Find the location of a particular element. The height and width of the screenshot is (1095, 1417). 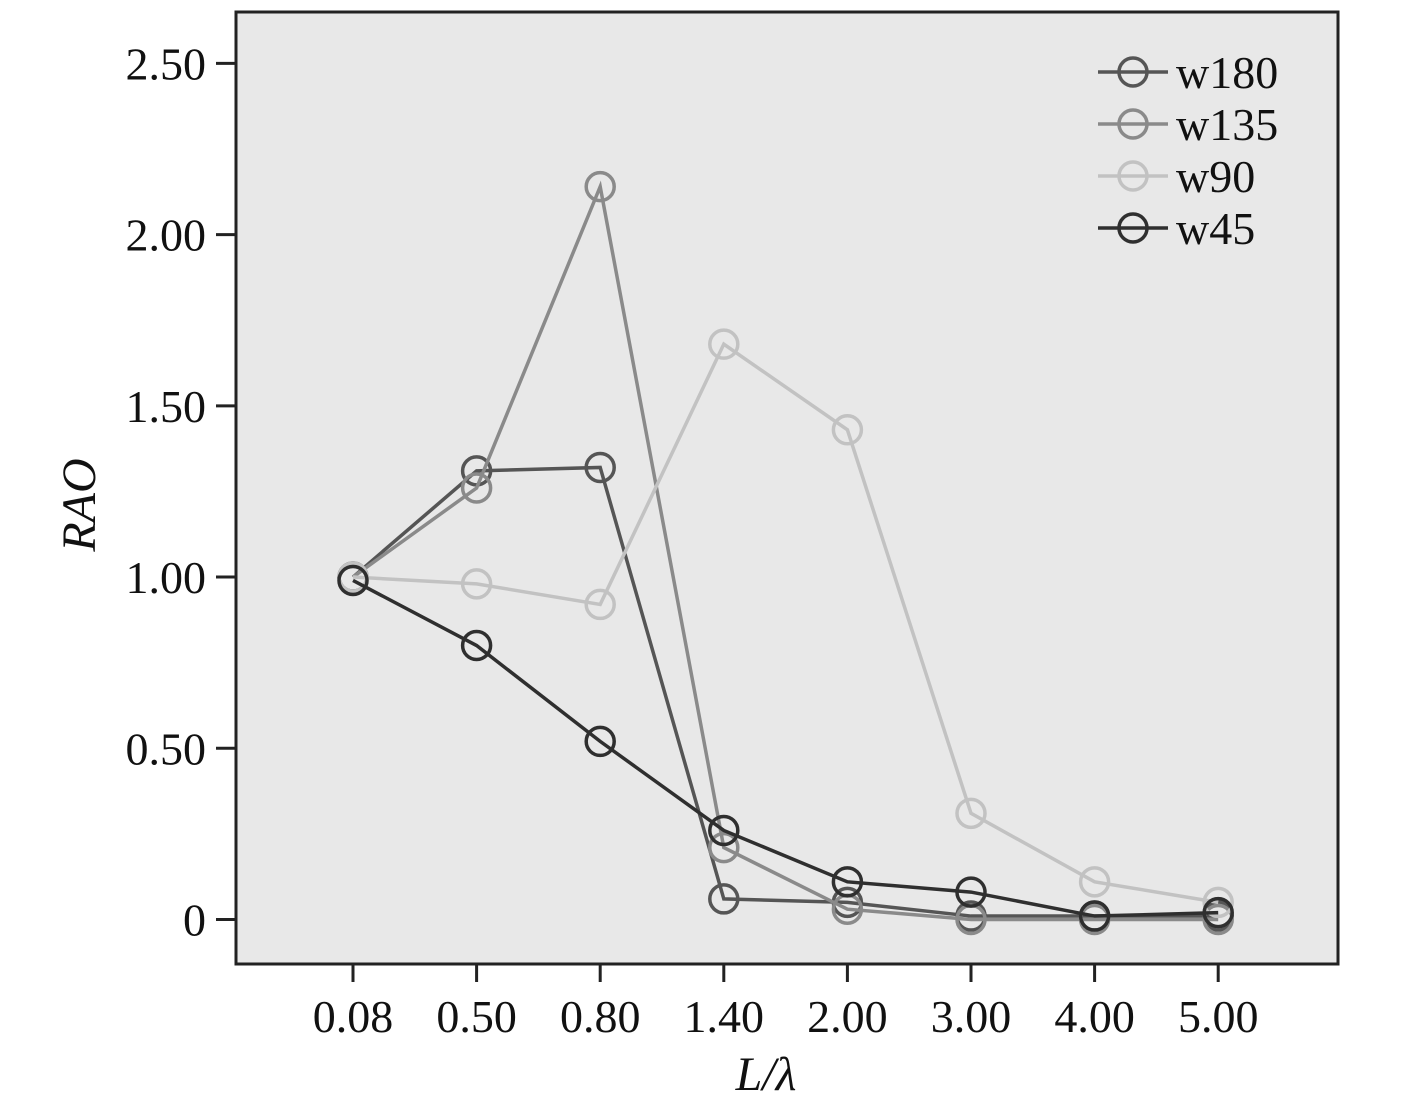

y-tick-label: 2.00 is located at coordinates (166, 235).